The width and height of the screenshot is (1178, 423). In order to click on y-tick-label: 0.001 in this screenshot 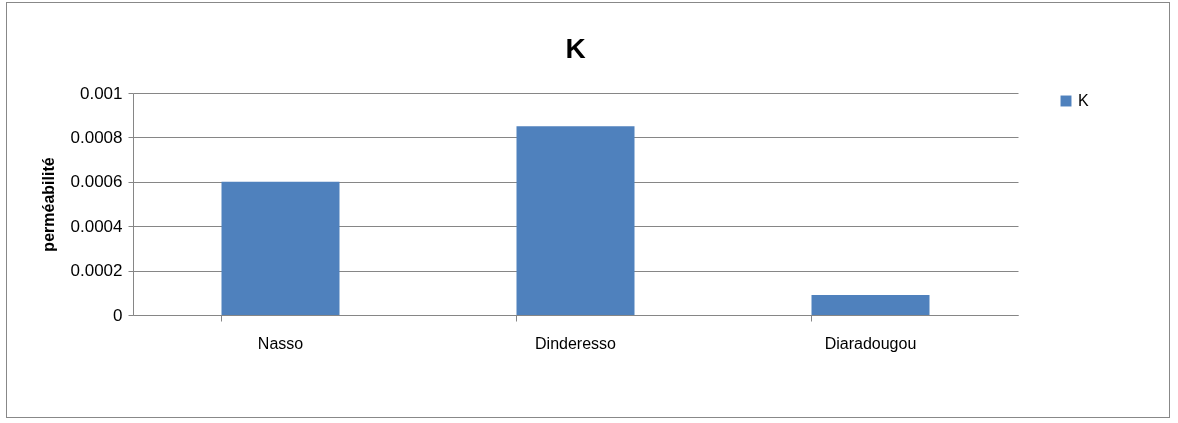, I will do `click(101, 93)`.